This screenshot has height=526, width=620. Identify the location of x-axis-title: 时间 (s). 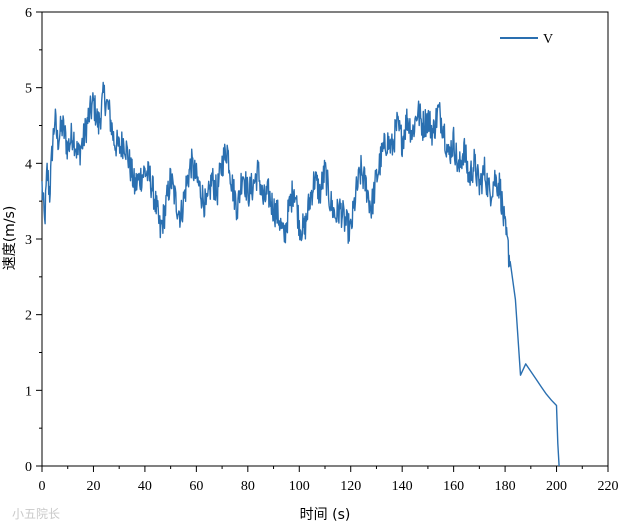
(325, 515).